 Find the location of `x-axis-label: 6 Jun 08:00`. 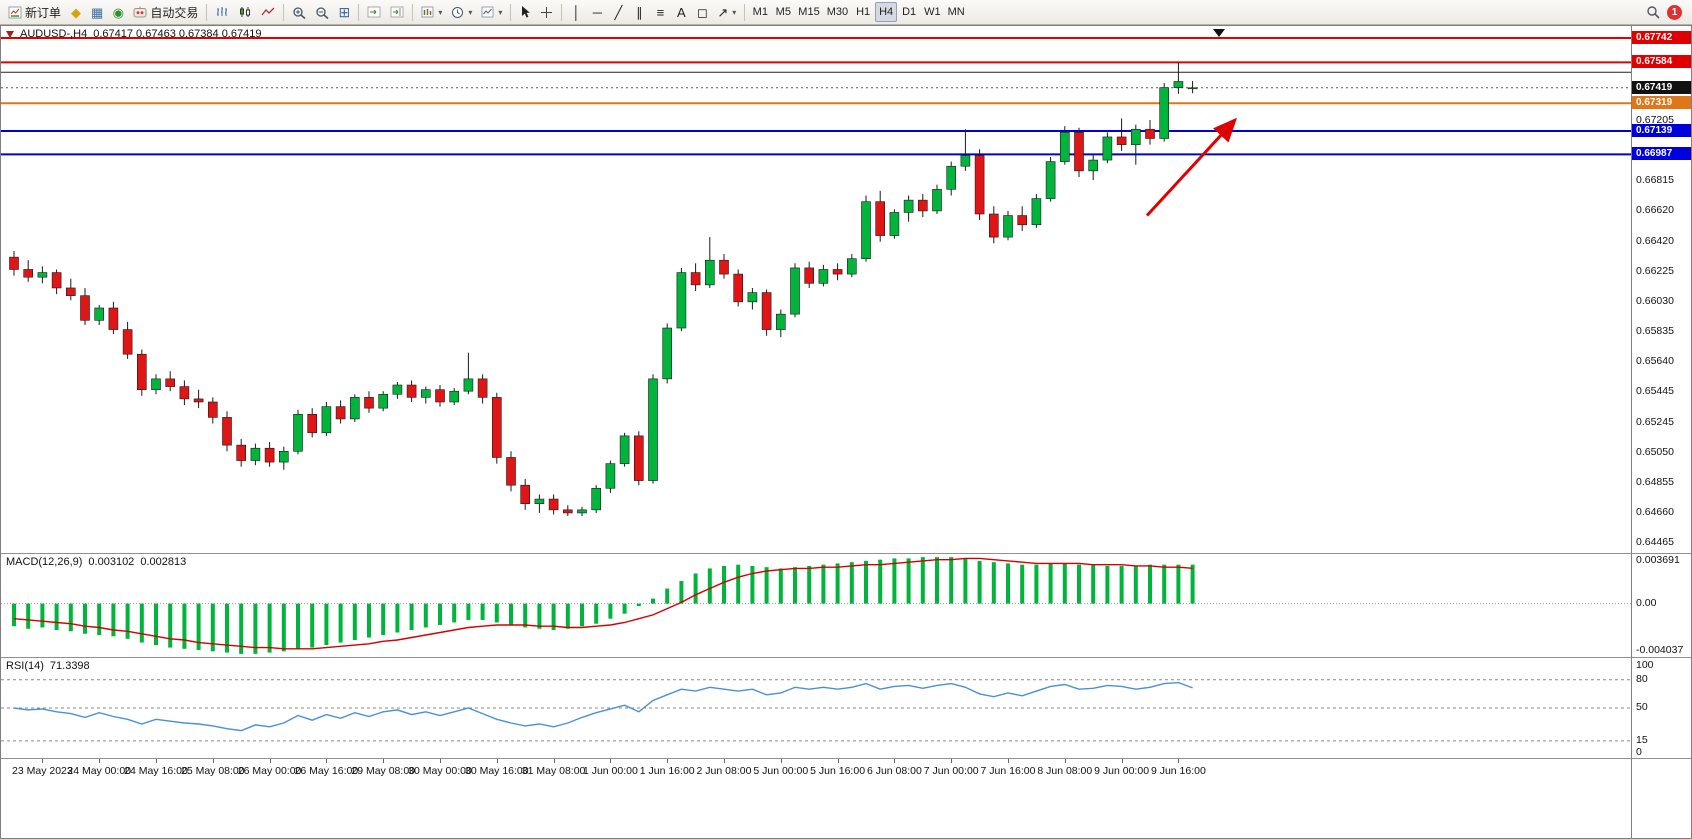

x-axis-label: 6 Jun 08:00 is located at coordinates (894, 771).